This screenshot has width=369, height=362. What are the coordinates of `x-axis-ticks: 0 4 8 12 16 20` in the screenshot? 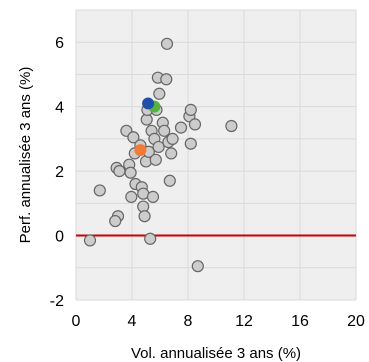 It's located at (218, 321).